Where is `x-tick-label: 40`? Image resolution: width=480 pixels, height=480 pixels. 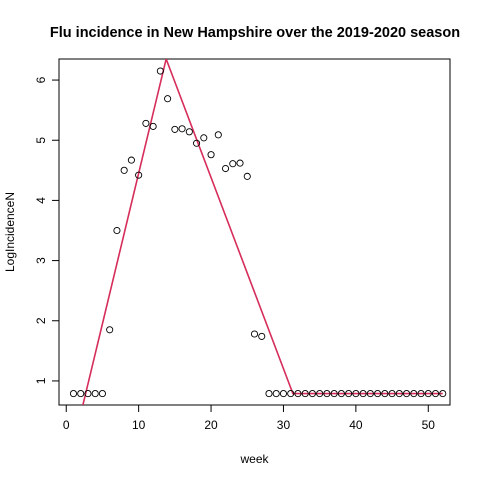
x-tick-label: 40 is located at coordinates (356, 425).